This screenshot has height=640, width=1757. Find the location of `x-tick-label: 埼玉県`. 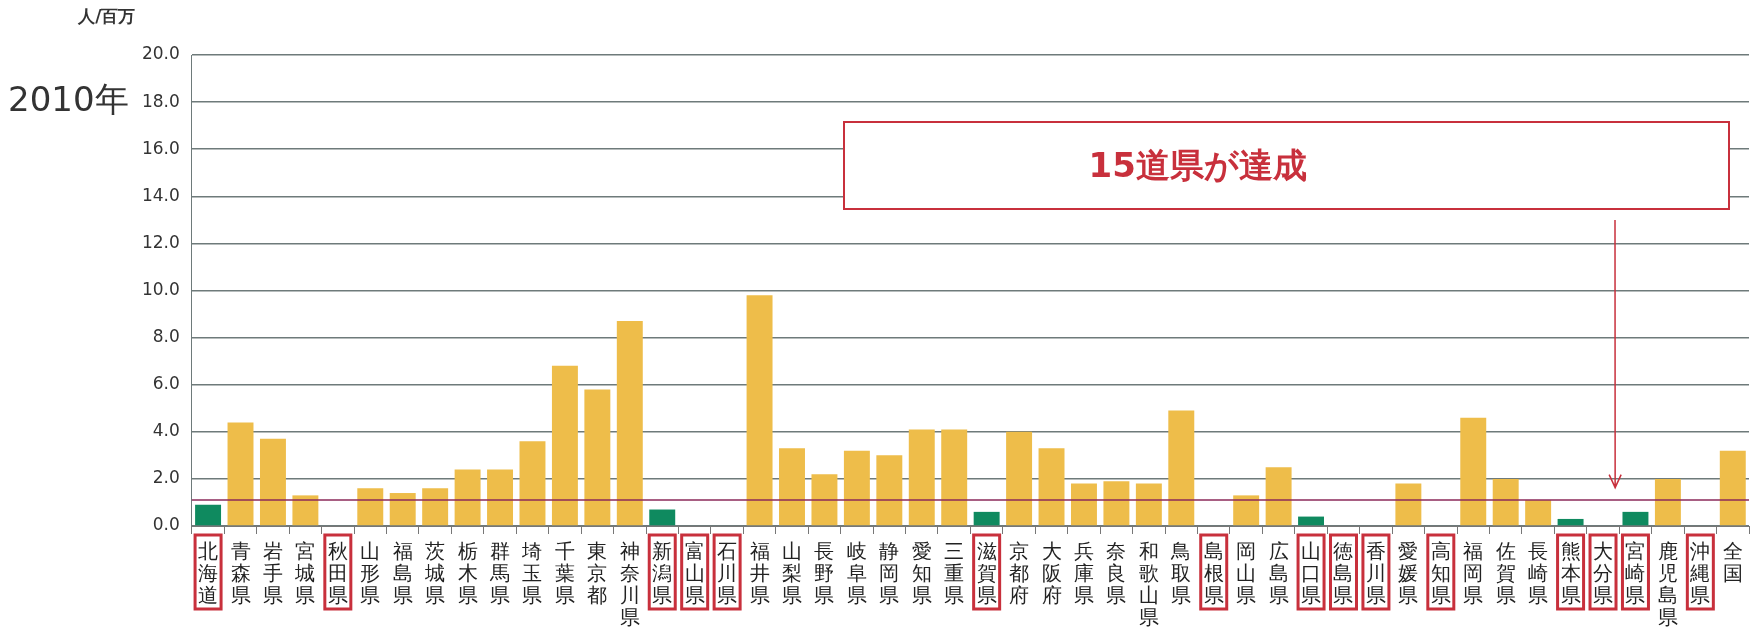

x-tick-label: 埼玉県 is located at coordinates (532, 573).